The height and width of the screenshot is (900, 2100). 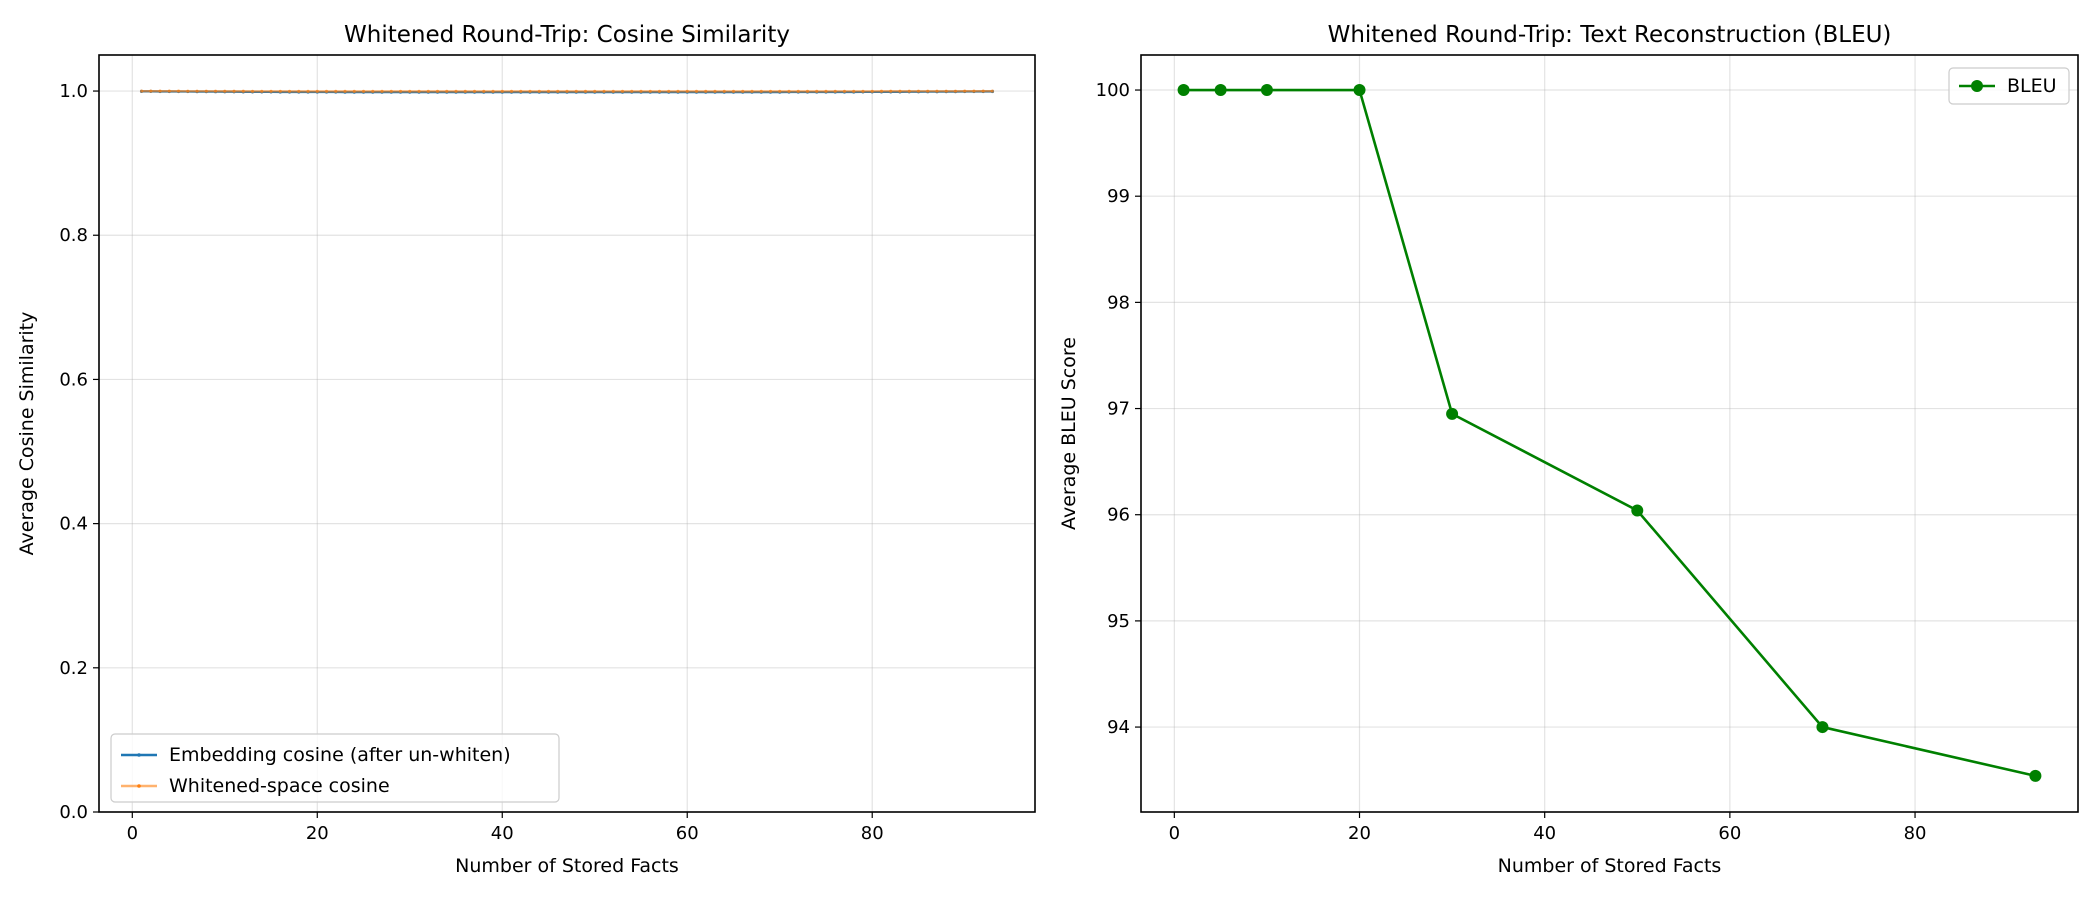 What do you see at coordinates (279, 786) in the screenshot?
I see `legend-label: Whitened-space cosine` at bounding box center [279, 786].